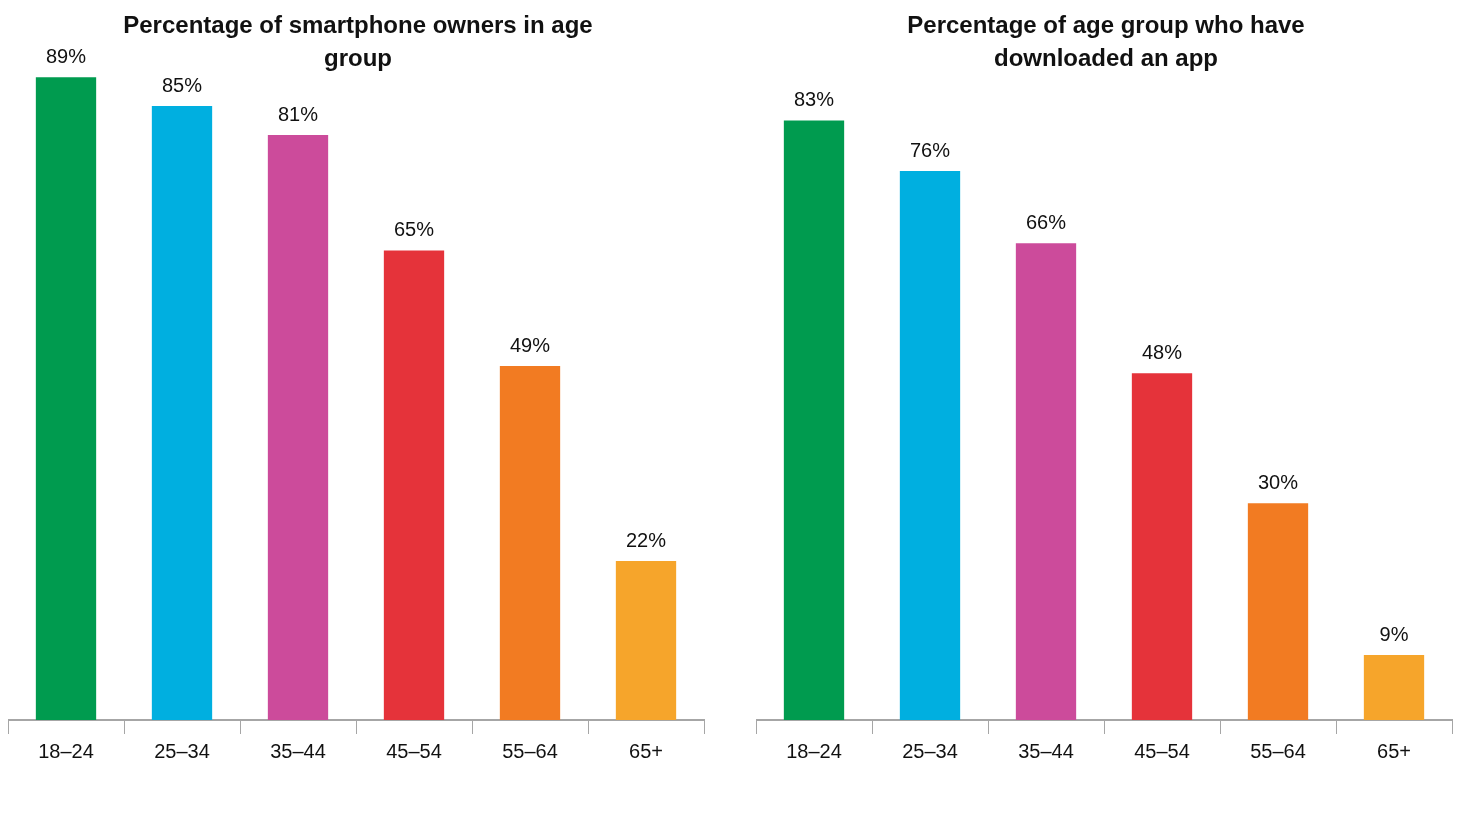 This screenshot has height=835, width=1464. What do you see at coordinates (1046, 221) in the screenshot?
I see `data-label: 66%` at bounding box center [1046, 221].